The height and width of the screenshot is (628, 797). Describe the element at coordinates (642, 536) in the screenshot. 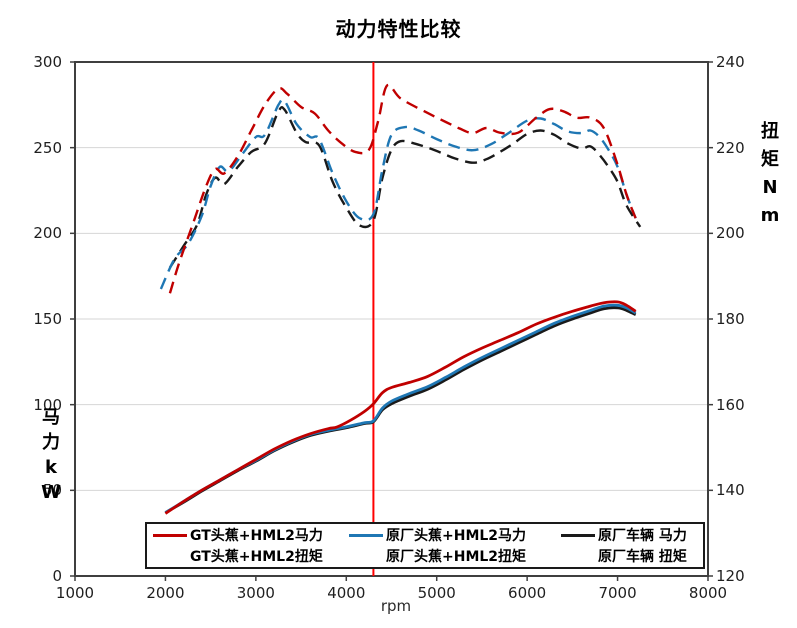

I see `legend-item-label: 原厂车辆 马力` at that location.